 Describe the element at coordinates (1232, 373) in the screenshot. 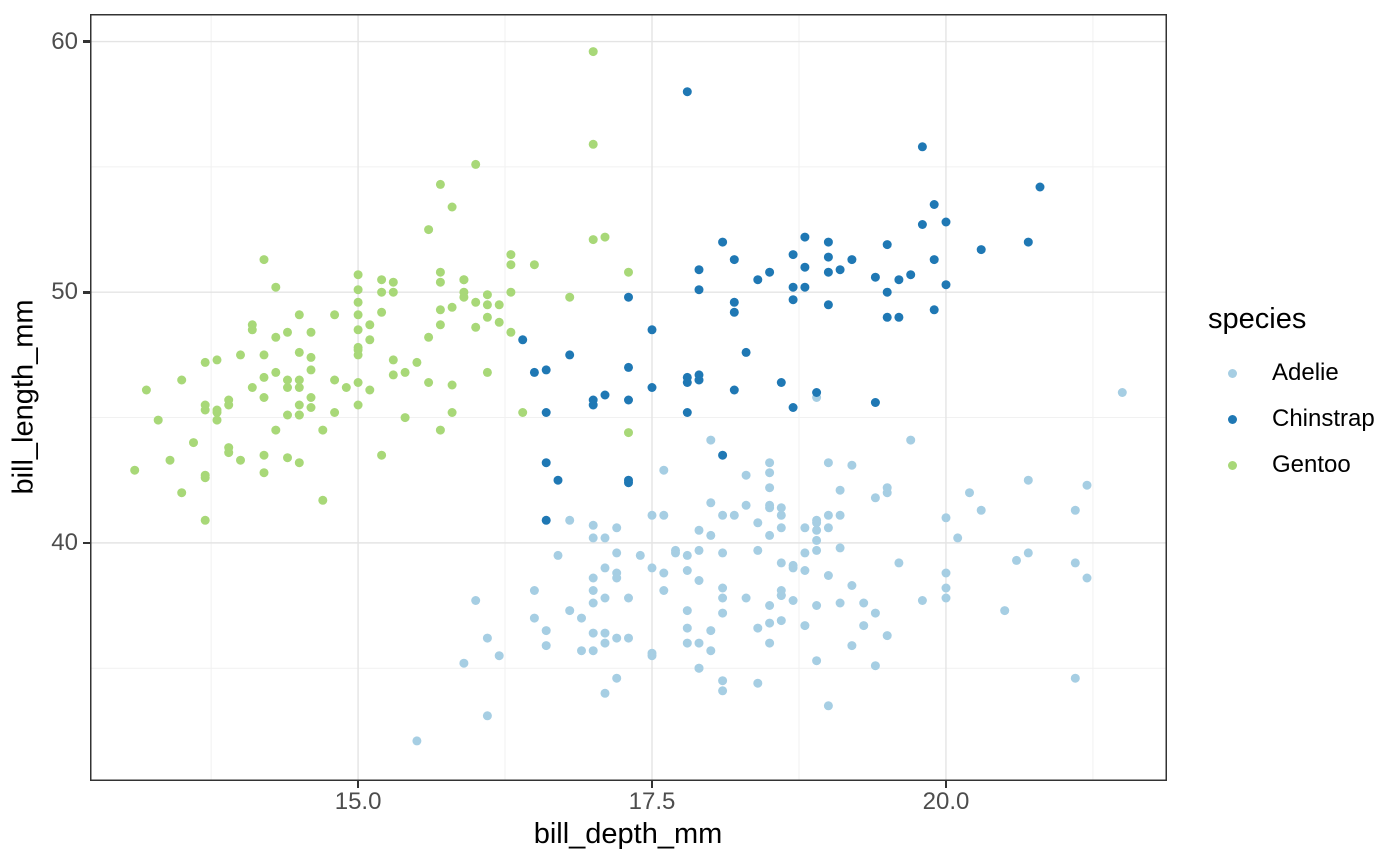

I see `legend-key-adelie` at that location.